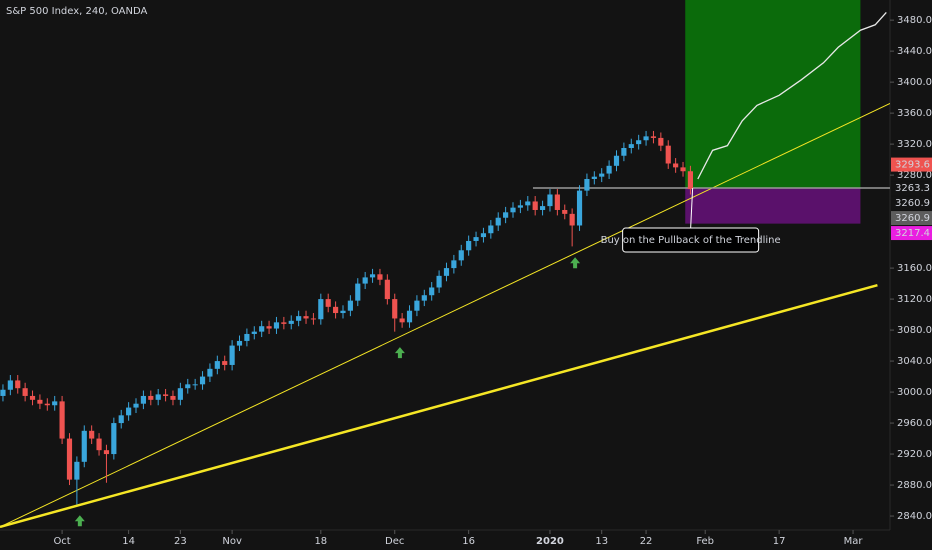 This screenshot has height=550, width=932. What do you see at coordinates (914, 516) in the screenshot?
I see `y-tick-label: 2840.0` at bounding box center [914, 516].